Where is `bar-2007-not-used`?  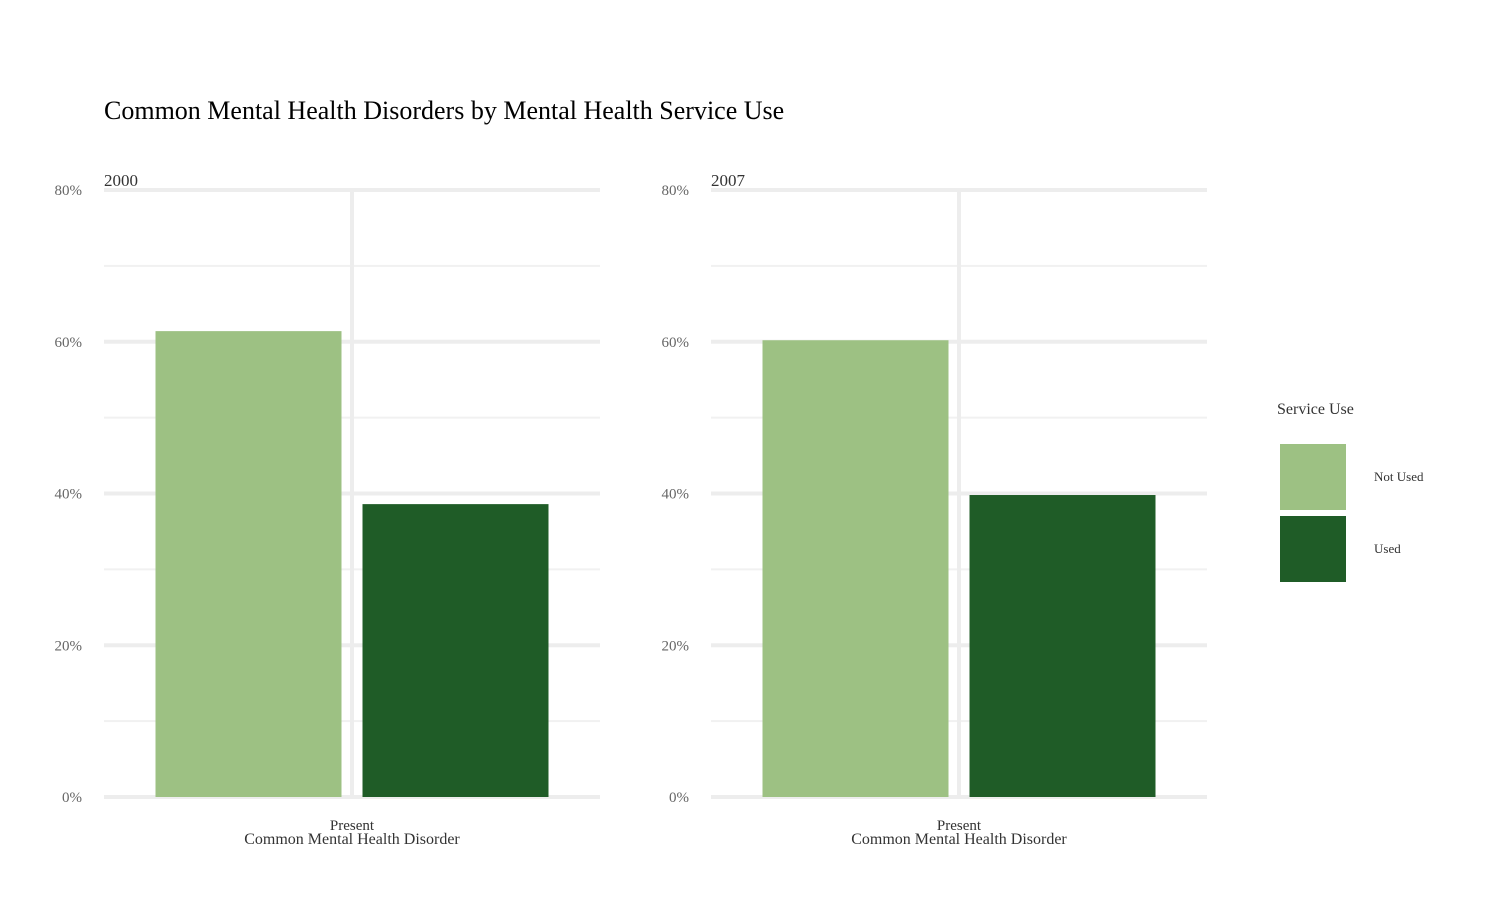 bar-2007-not-used is located at coordinates (855, 568).